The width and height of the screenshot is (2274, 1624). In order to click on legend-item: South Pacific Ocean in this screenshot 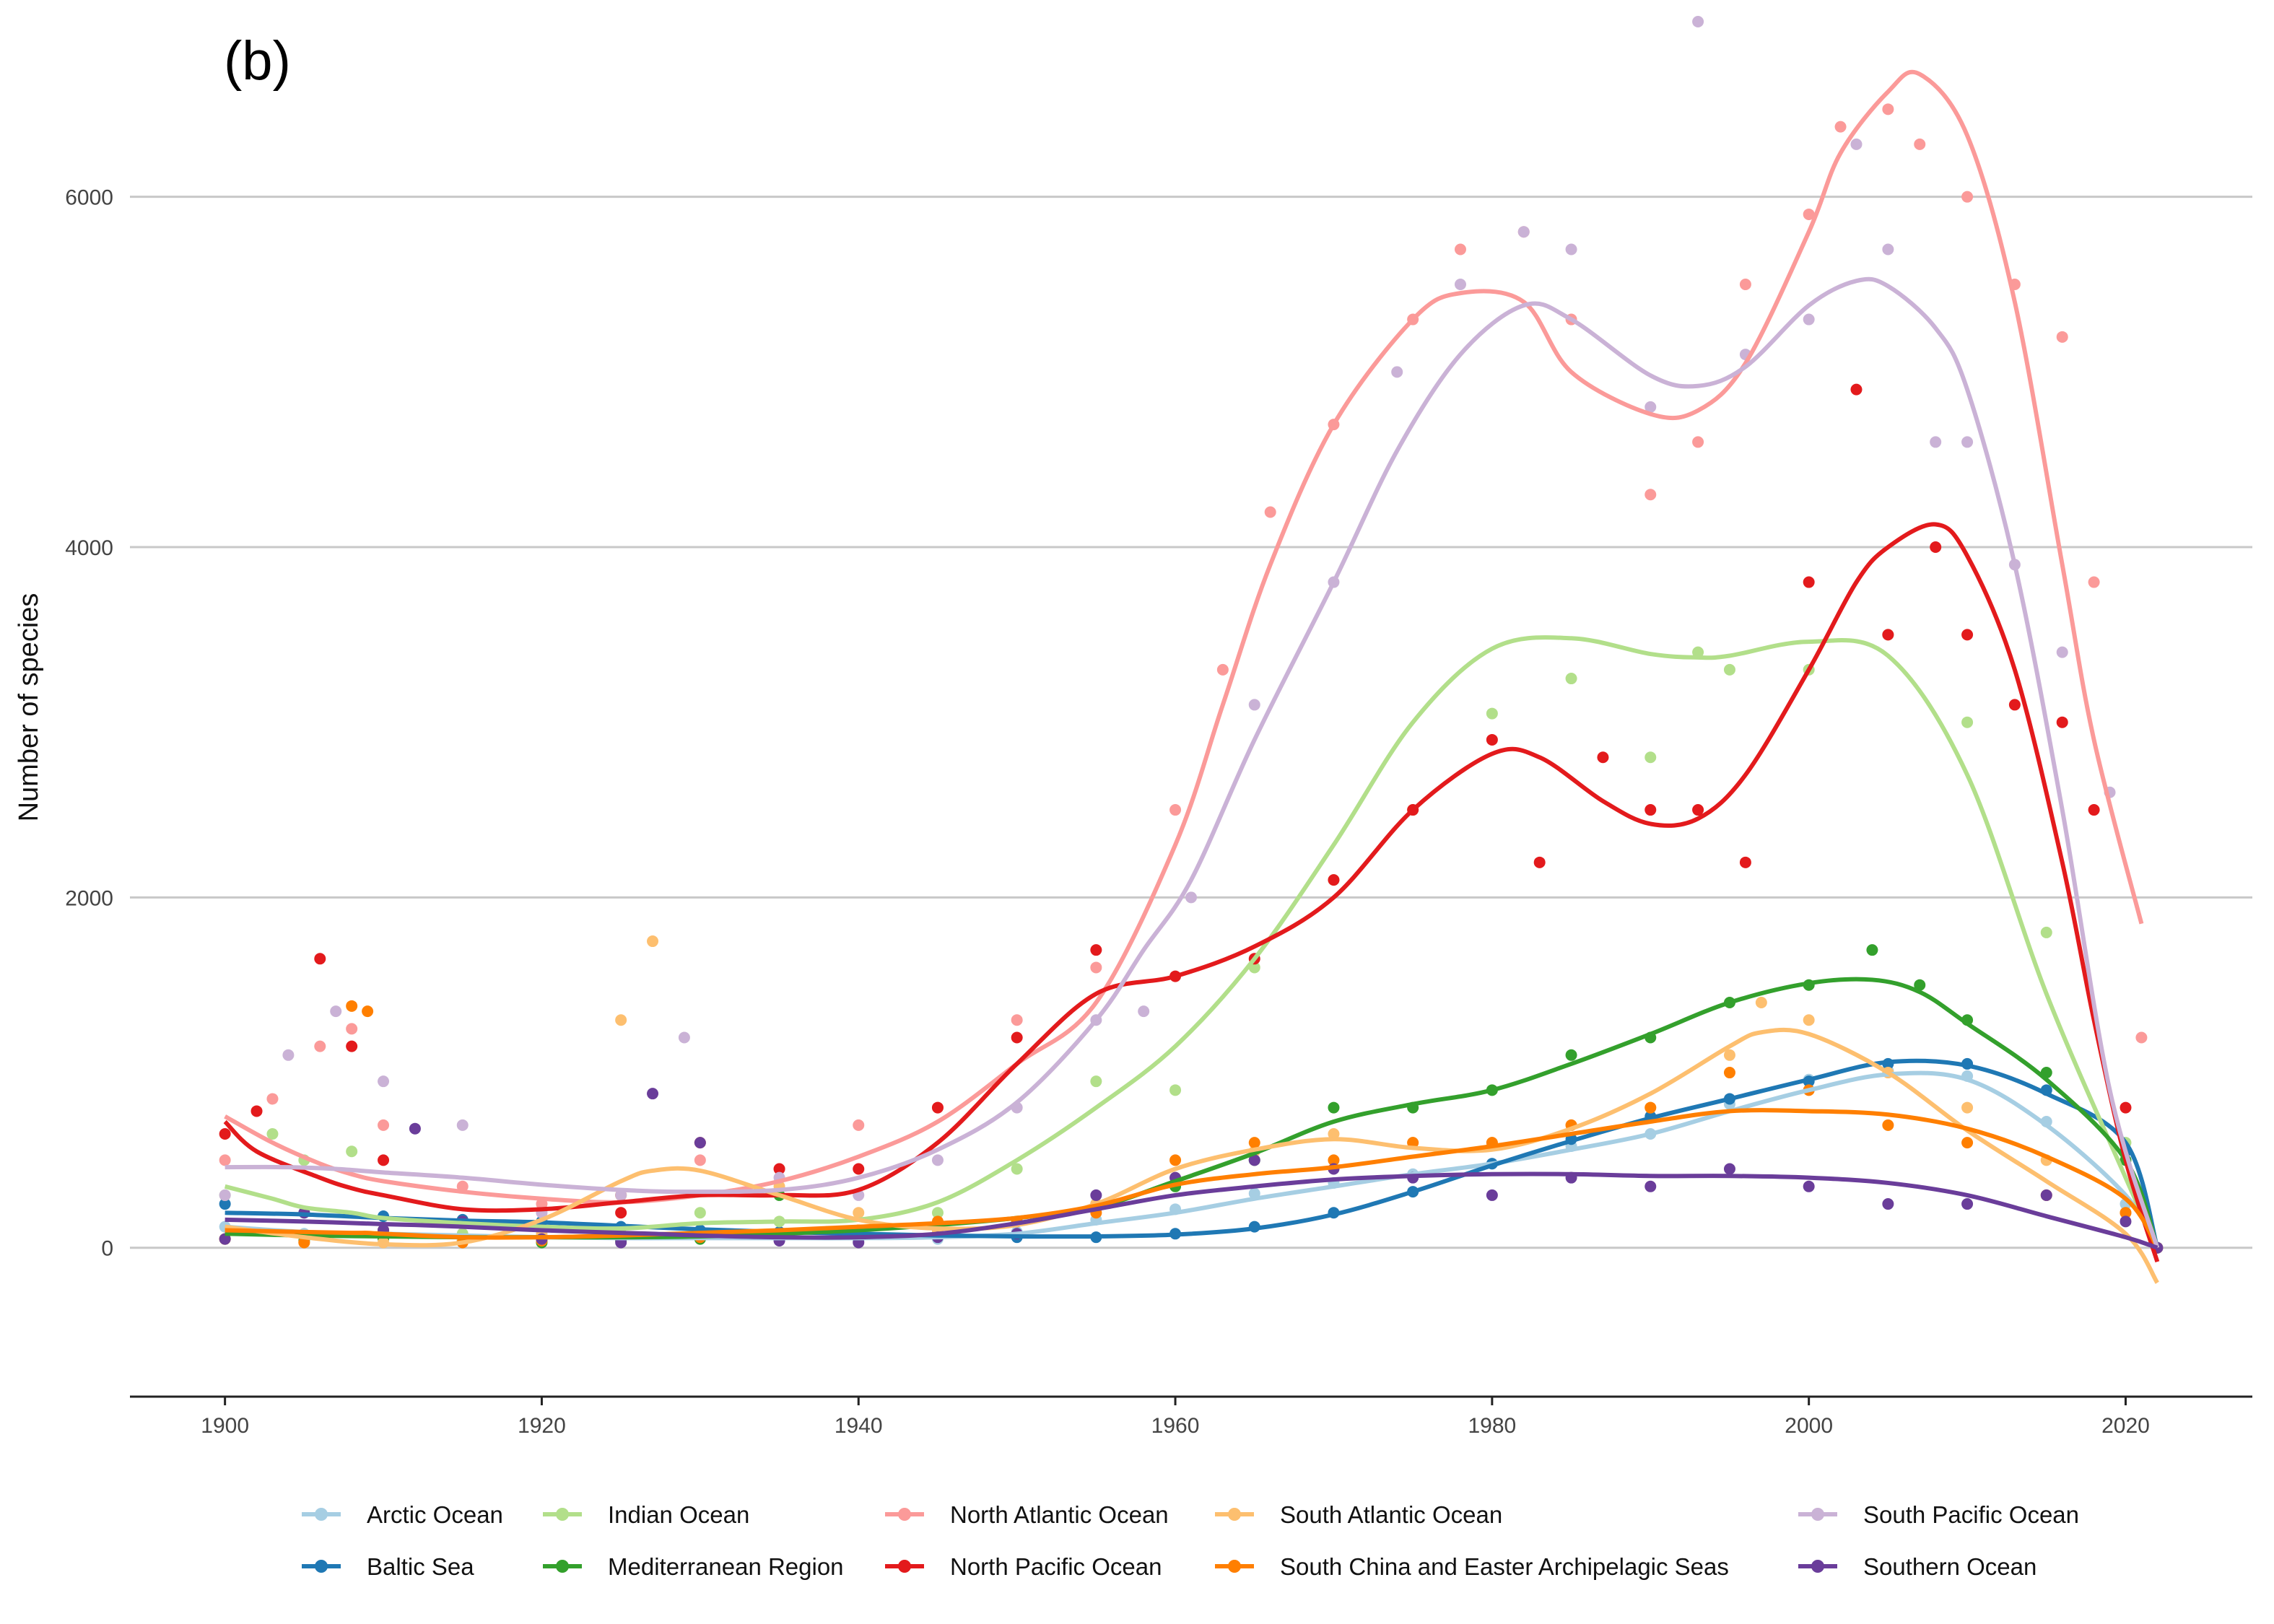, I will do `click(1939, 1514)`.